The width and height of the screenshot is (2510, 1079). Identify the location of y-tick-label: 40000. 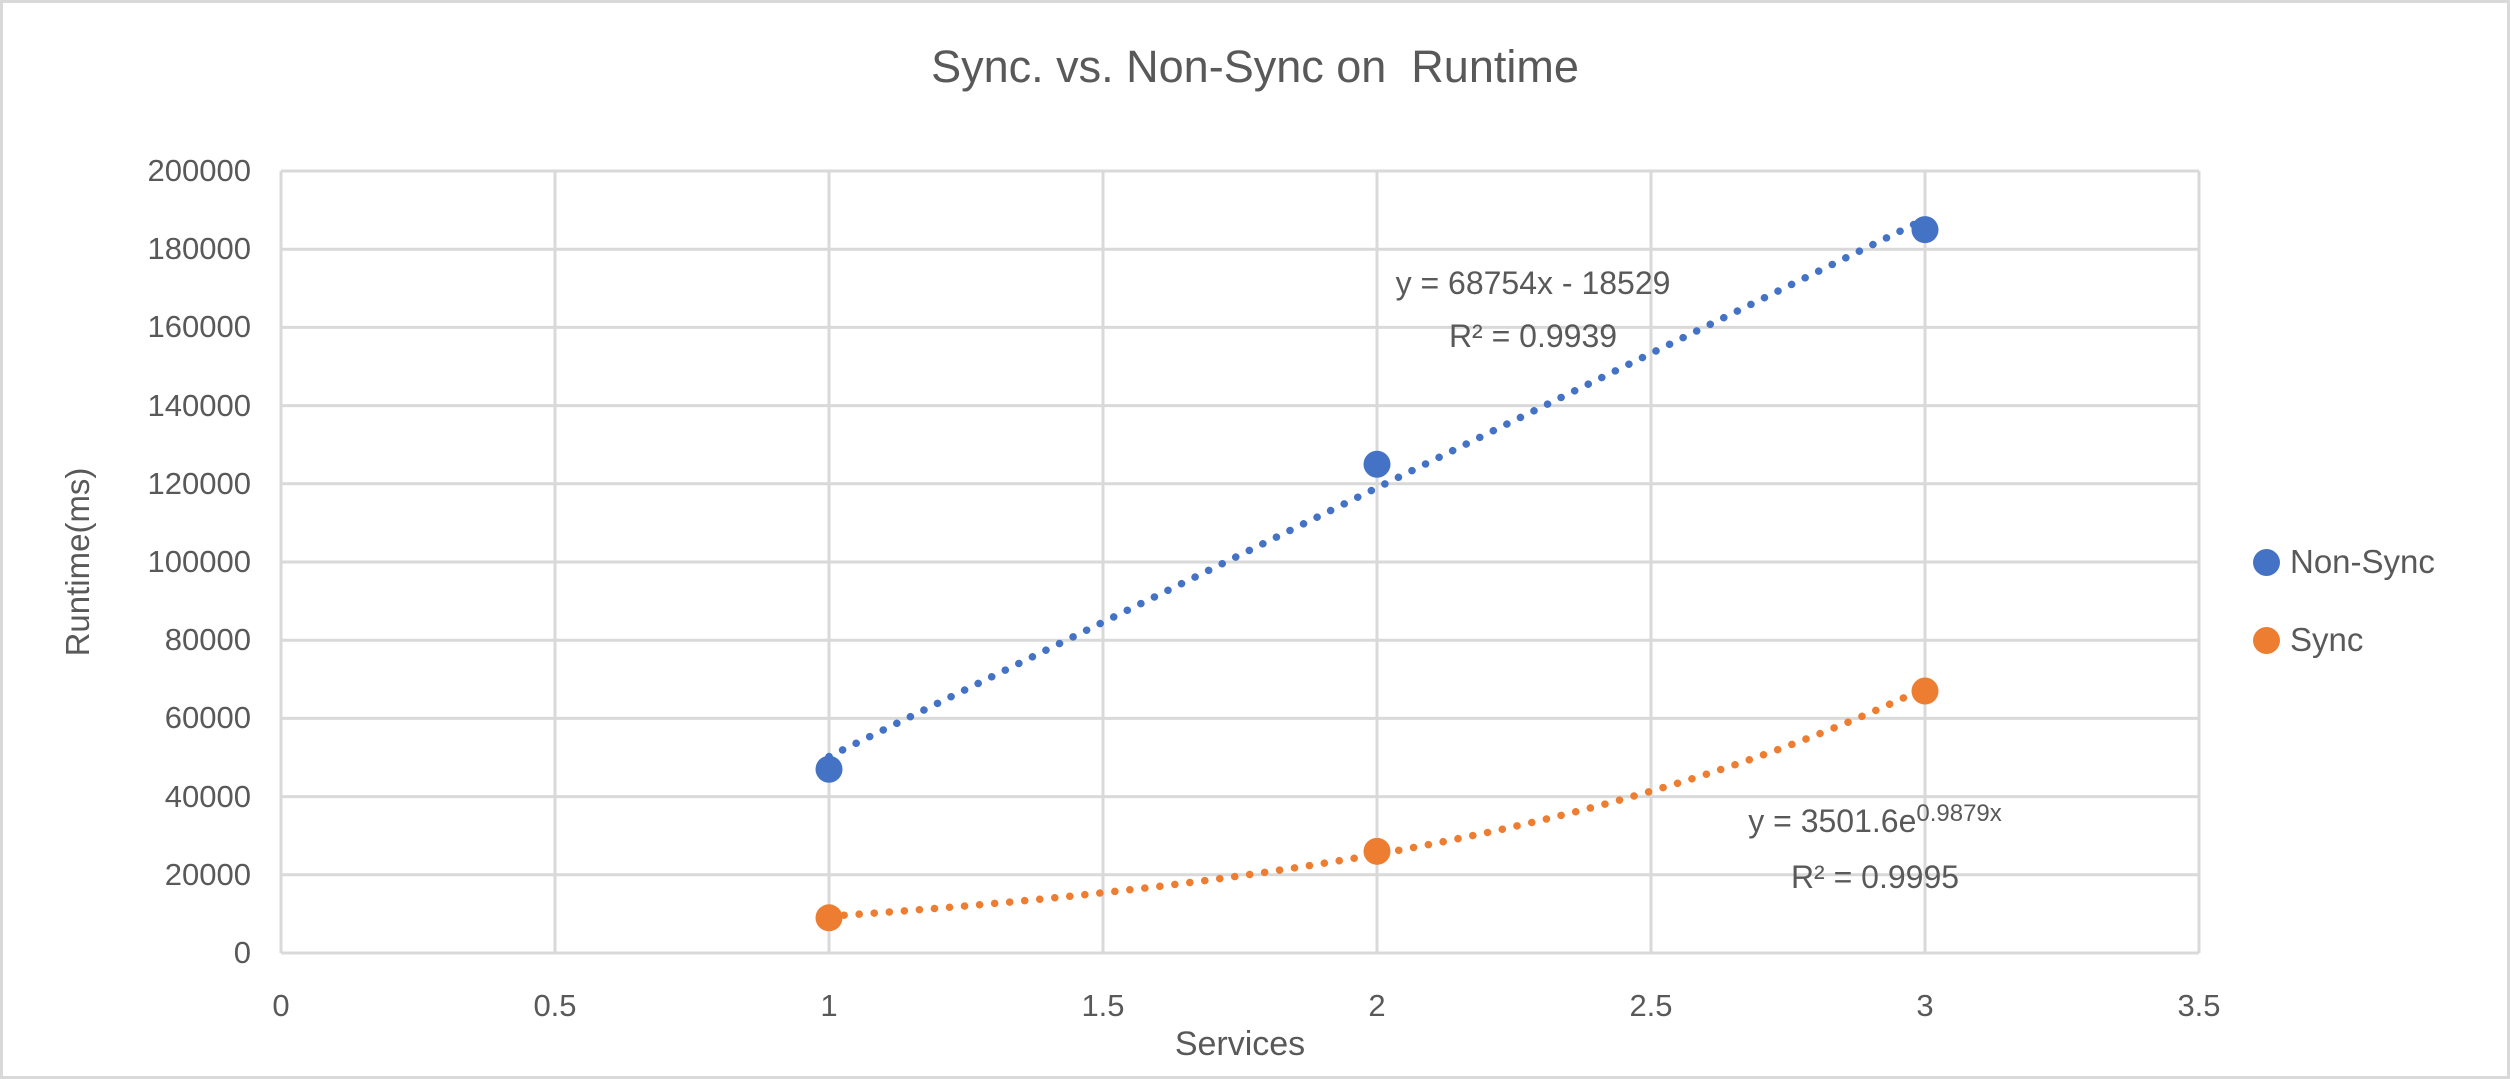
(207, 796).